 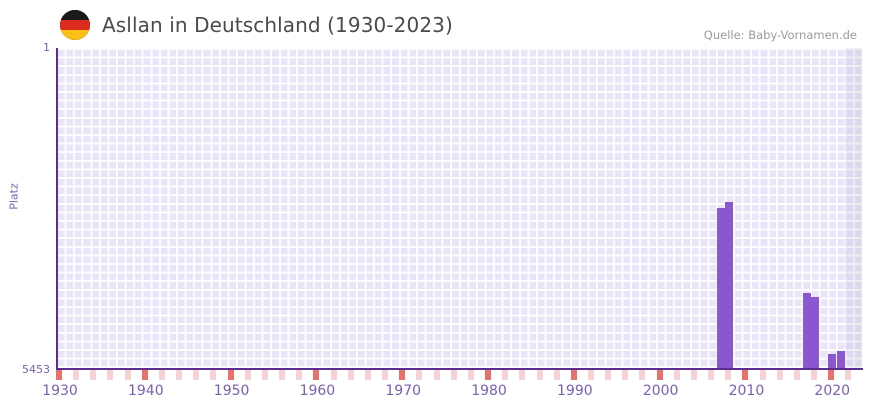 What do you see at coordinates (213, 375) in the screenshot?
I see `x-axis-tick-1948` at bounding box center [213, 375].